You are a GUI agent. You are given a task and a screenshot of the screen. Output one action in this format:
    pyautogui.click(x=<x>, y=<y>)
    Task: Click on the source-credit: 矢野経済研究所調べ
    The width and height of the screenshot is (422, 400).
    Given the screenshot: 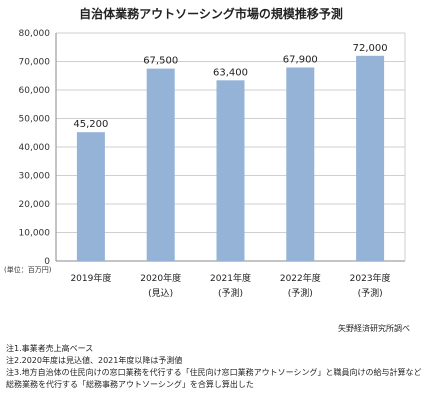 What is the action you would take?
    pyautogui.click(x=374, y=328)
    